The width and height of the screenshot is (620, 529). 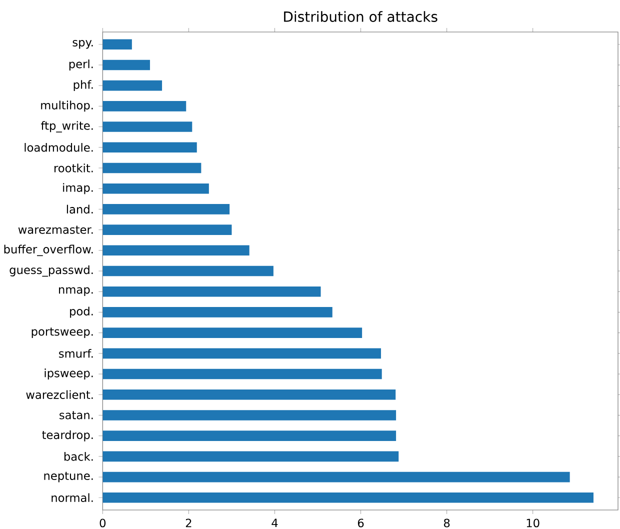 I want to click on y-tick-label: imap., so click(x=78, y=188).